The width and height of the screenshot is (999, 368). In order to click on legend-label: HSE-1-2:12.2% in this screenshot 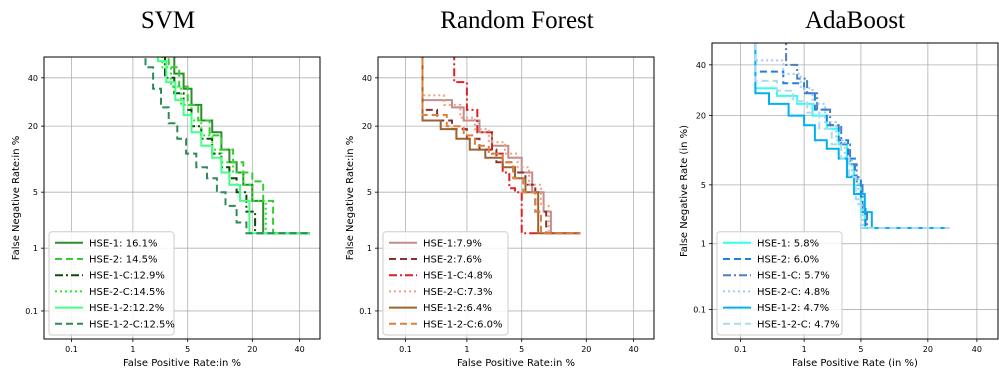, I will do `click(126, 308)`.